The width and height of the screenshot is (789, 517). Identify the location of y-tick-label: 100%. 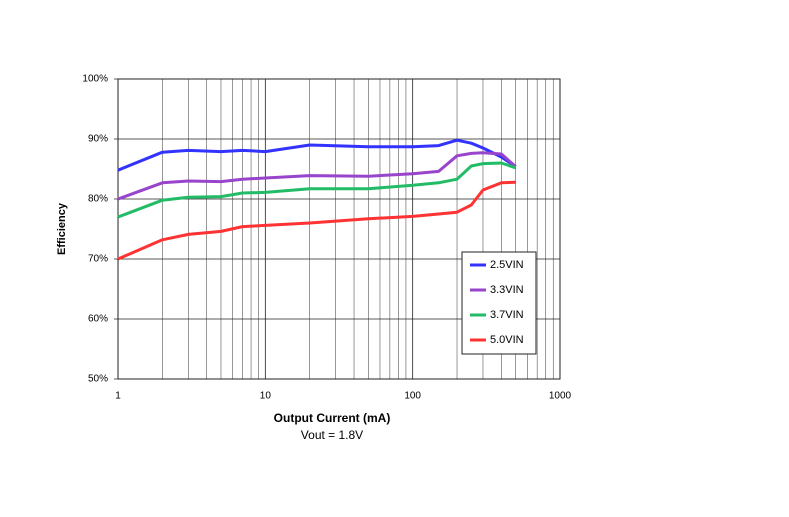
(95, 79).